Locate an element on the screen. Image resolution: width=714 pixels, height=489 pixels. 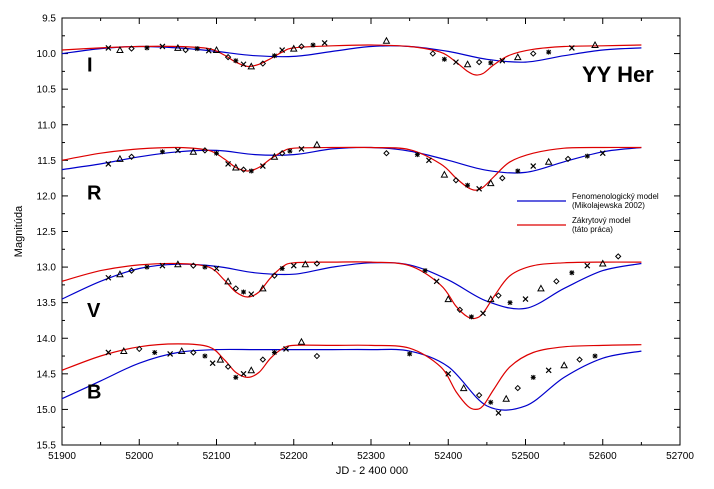
band-label-V: V is located at coordinates (94, 311).